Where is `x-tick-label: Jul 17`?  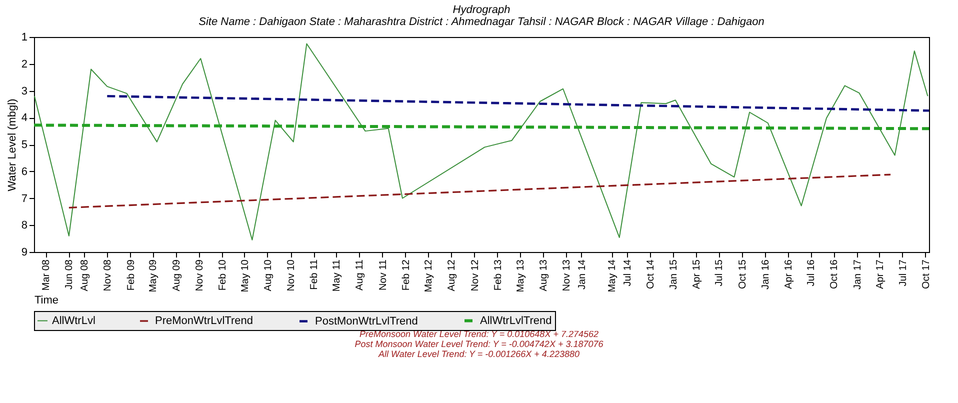
x-tick-label: Jul 17 is located at coordinates (903, 272).